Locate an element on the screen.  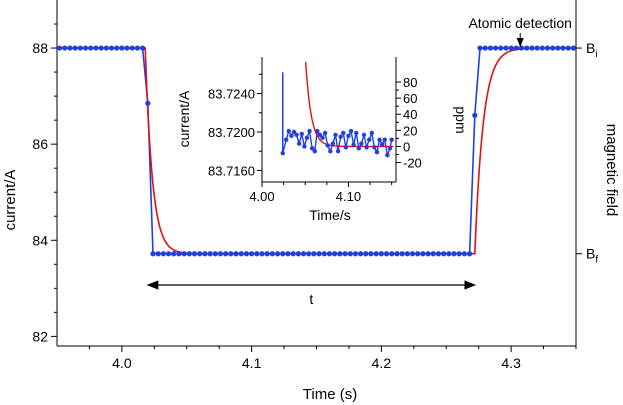
main-y-tick-label: 84 is located at coordinates (40, 240).